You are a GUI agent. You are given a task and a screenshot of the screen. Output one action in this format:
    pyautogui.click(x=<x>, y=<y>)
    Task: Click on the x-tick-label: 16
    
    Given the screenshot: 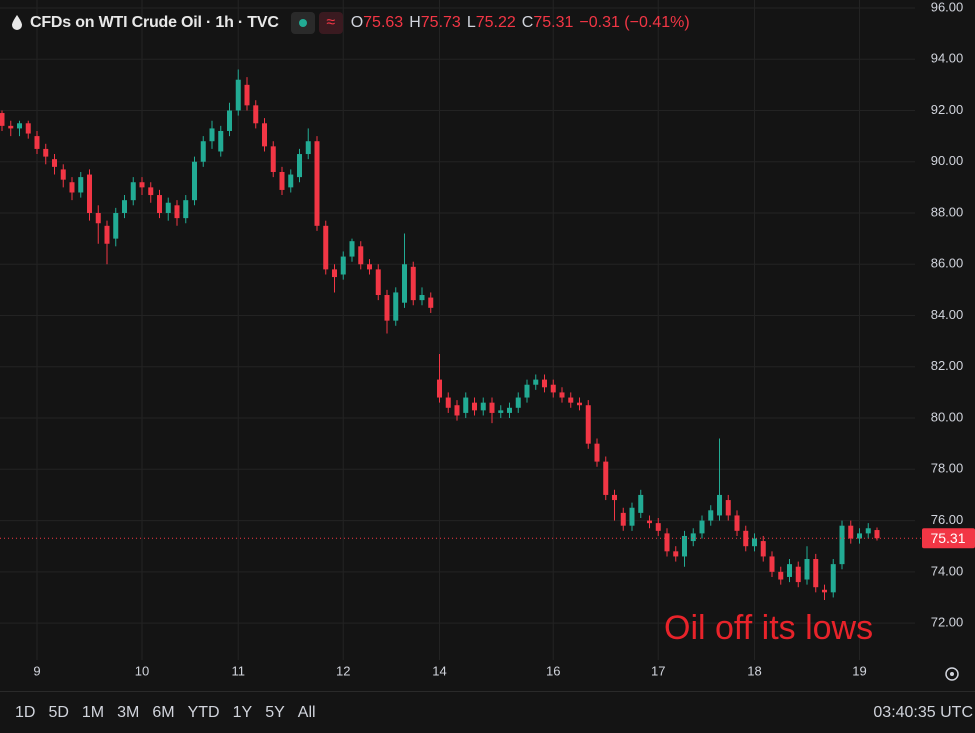 What is the action you would take?
    pyautogui.click(x=553, y=670)
    